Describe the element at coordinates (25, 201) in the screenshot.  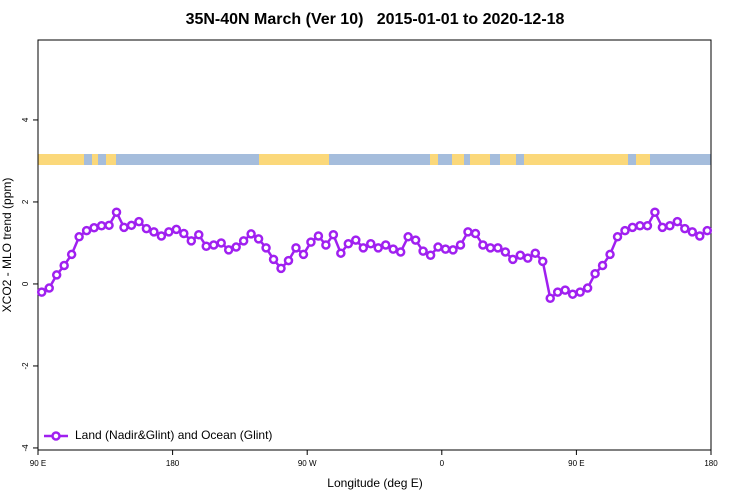
I see `y-tick-label: 2` at that location.